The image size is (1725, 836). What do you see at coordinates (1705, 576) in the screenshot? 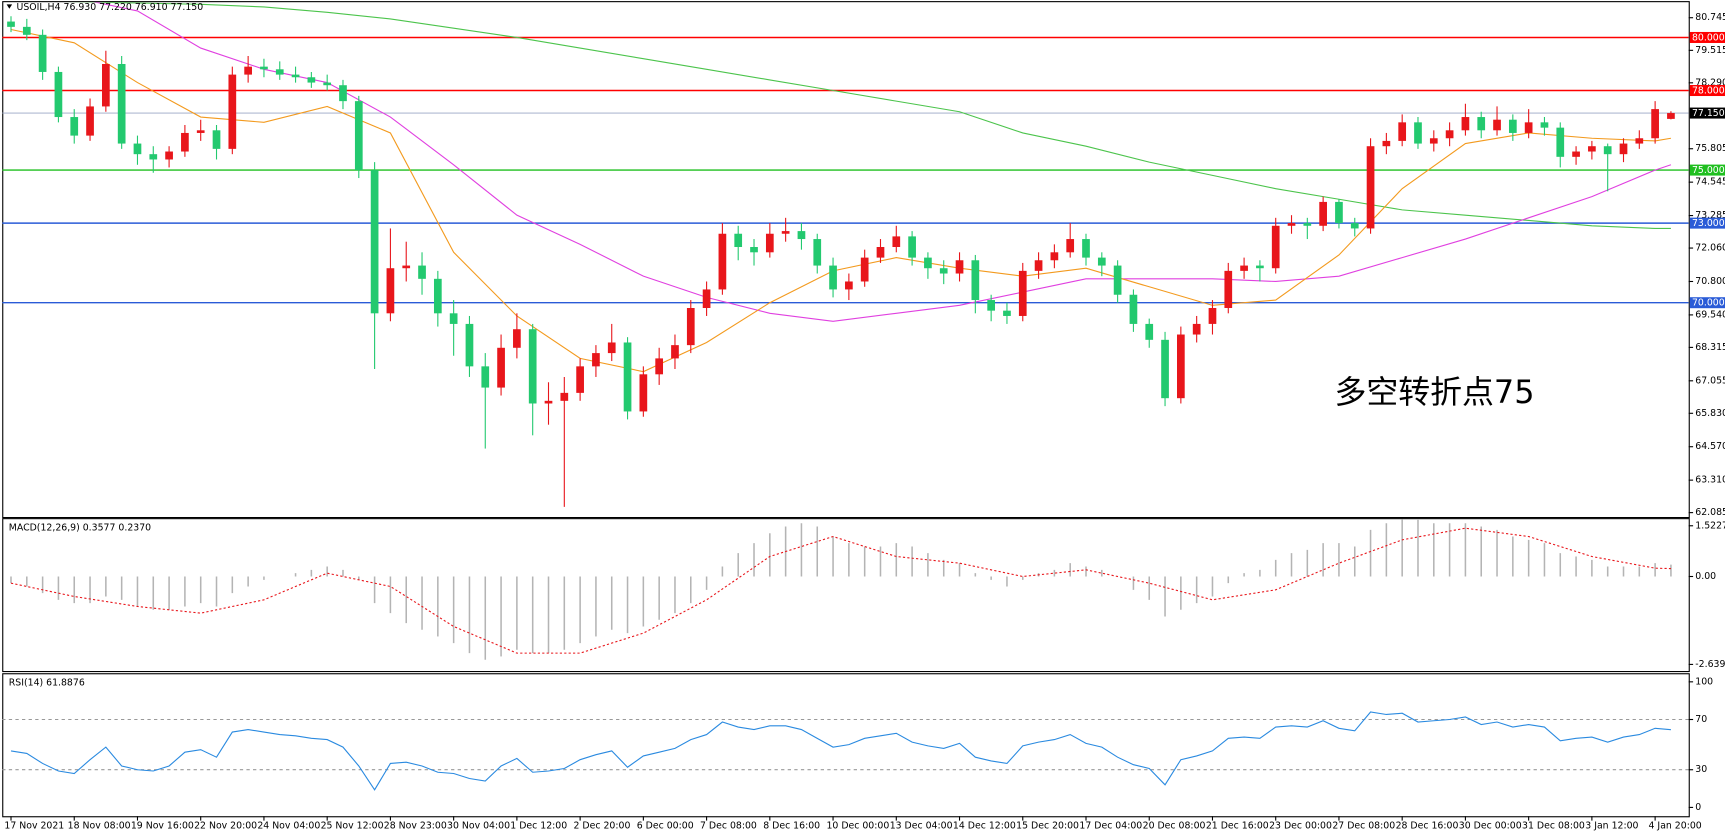
I see `y-tick-label: 0.00` at bounding box center [1705, 576].